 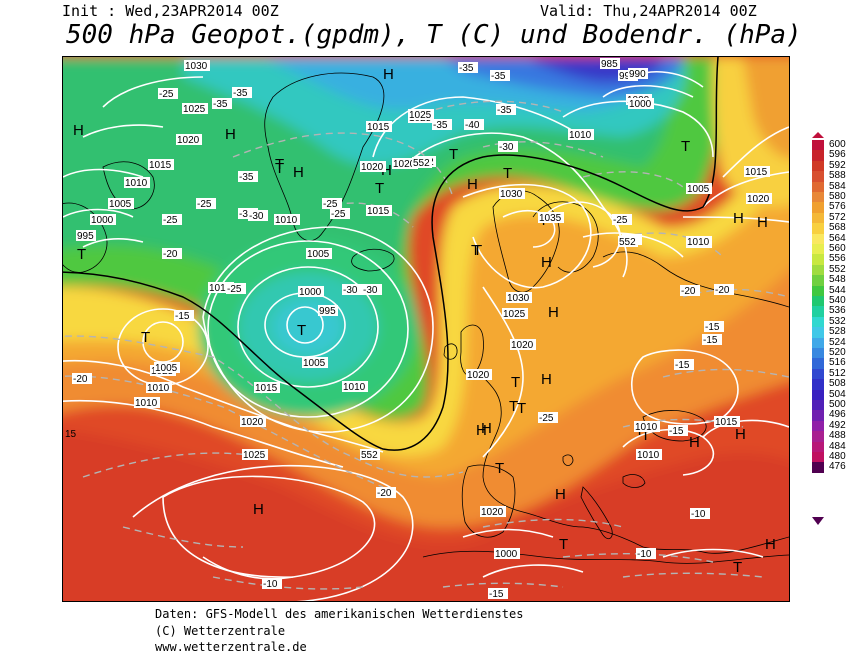 I want to click on isotherm-label: -25, so click(x=620, y=220).